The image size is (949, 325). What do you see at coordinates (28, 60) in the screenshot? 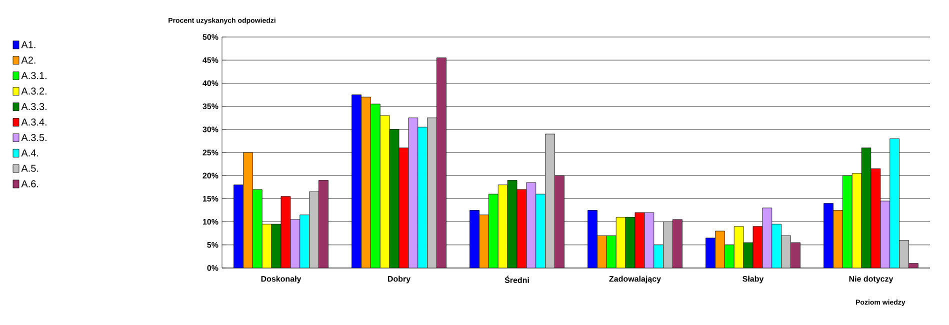
I see `legend-label: A2.` at bounding box center [28, 60].